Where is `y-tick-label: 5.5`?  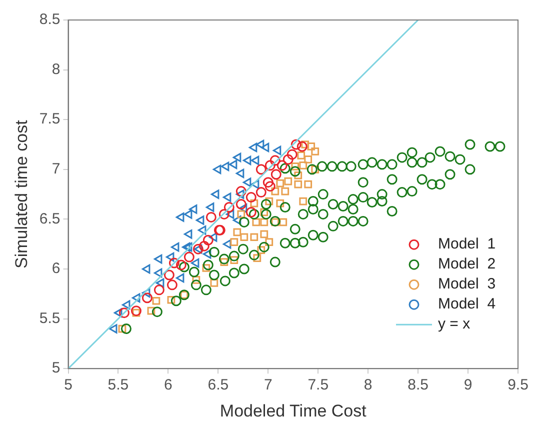 y-tick-label: 5.5 is located at coordinates (49, 318).